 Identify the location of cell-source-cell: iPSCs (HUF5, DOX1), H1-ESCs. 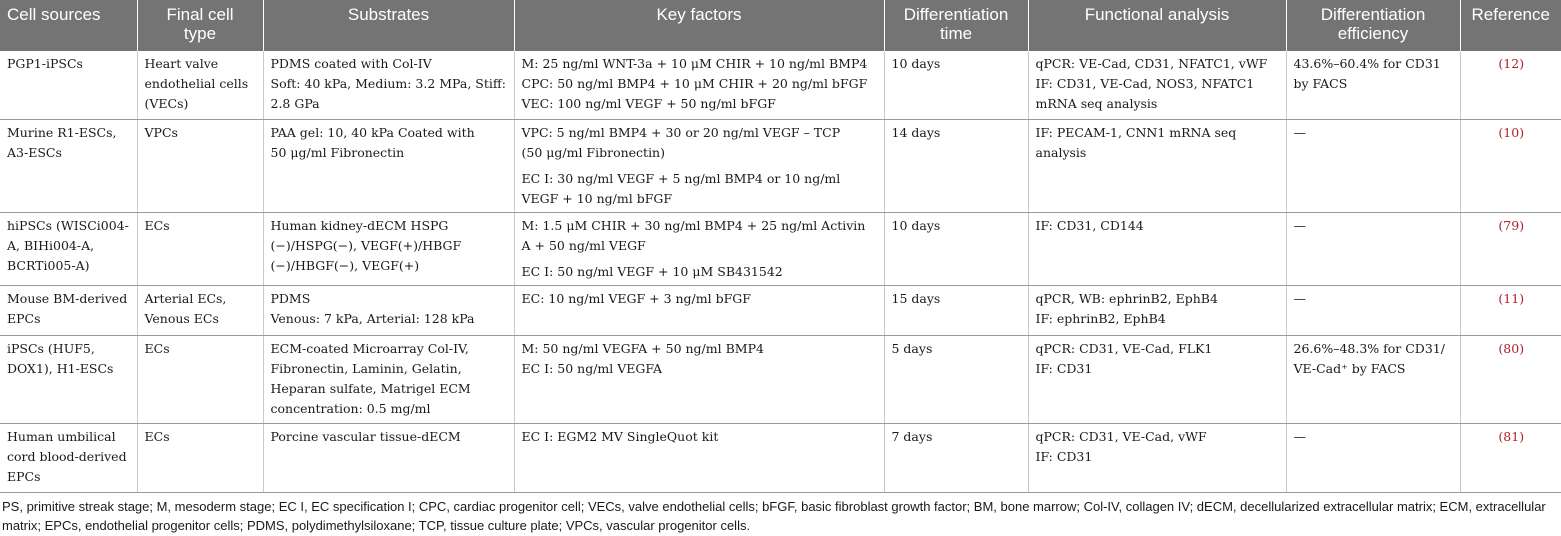
(68, 379).